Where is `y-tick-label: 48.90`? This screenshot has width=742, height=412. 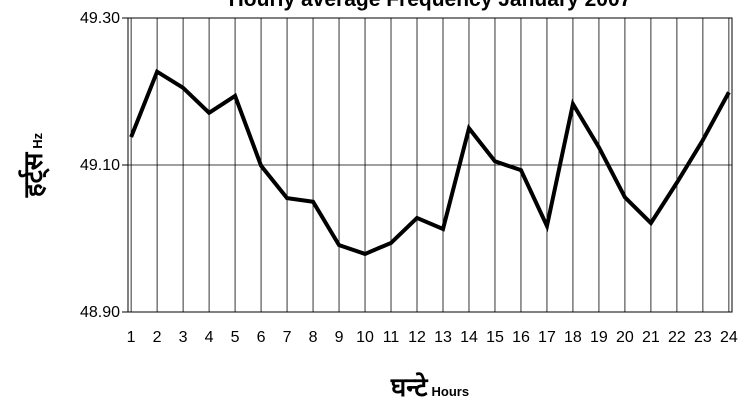
y-tick-label: 48.90 is located at coordinates (100, 312).